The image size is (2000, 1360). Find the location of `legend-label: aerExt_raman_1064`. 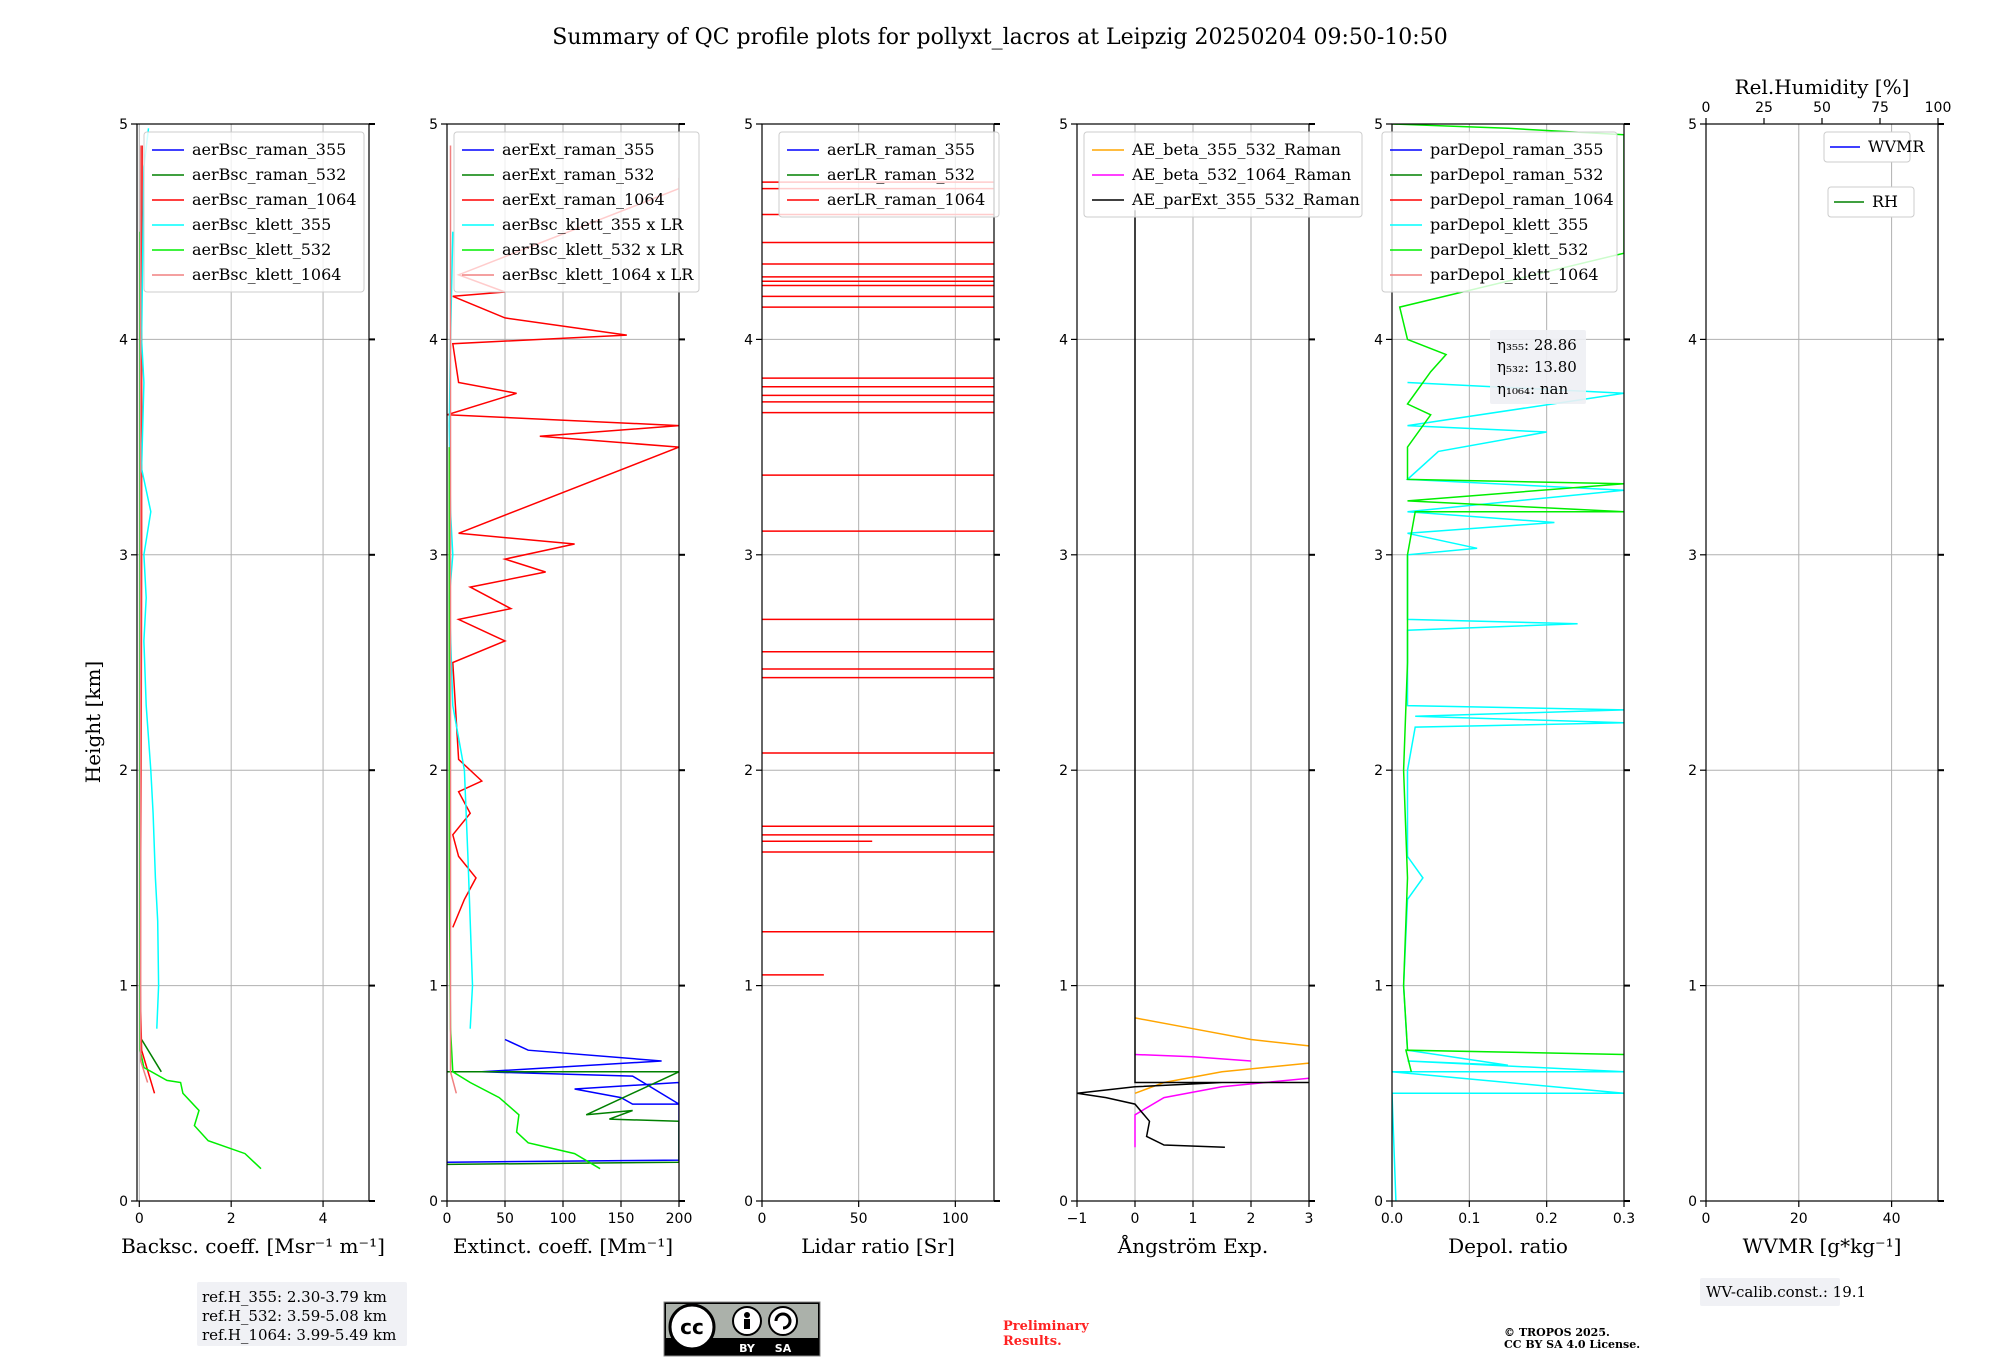

legend-label: aerExt_raman_1064 is located at coordinates (583, 199).